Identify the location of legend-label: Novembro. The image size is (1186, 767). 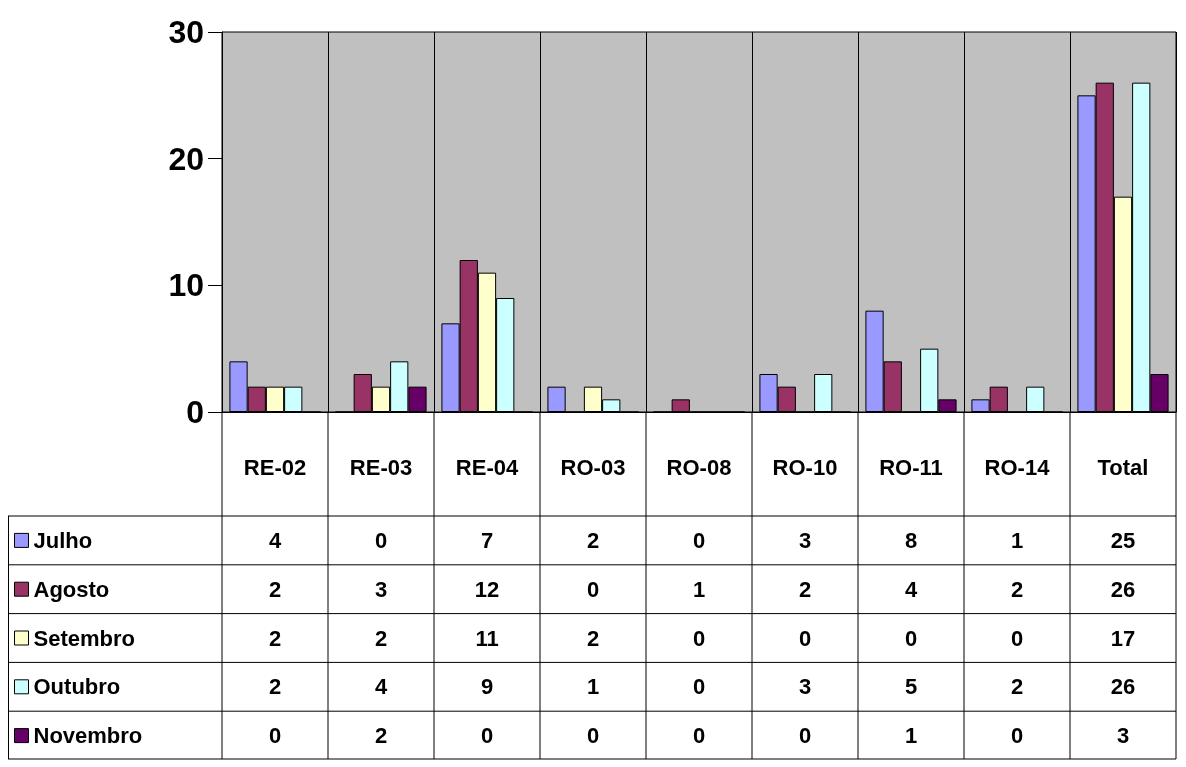
(88, 736).